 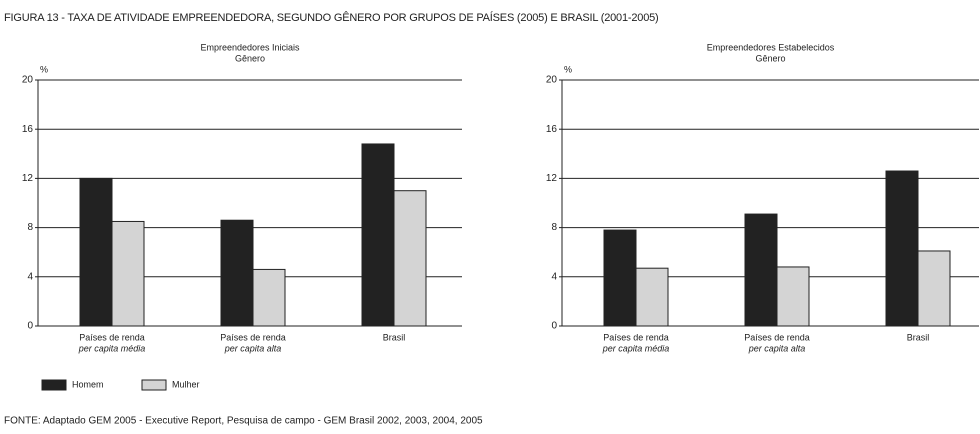 What do you see at coordinates (186, 384) in the screenshot?
I see `legend-label: Mulher` at bounding box center [186, 384].